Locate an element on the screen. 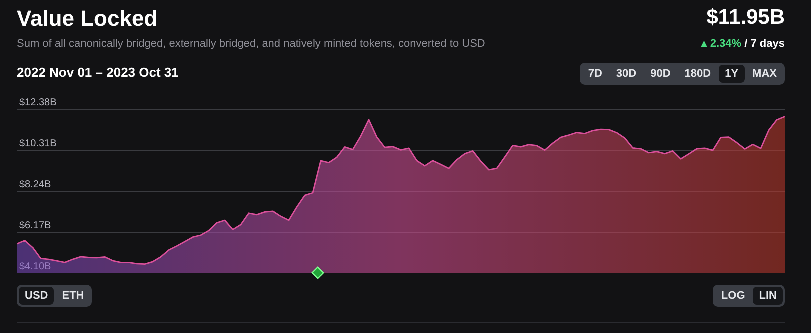  text: / 7 days is located at coordinates (764, 44).